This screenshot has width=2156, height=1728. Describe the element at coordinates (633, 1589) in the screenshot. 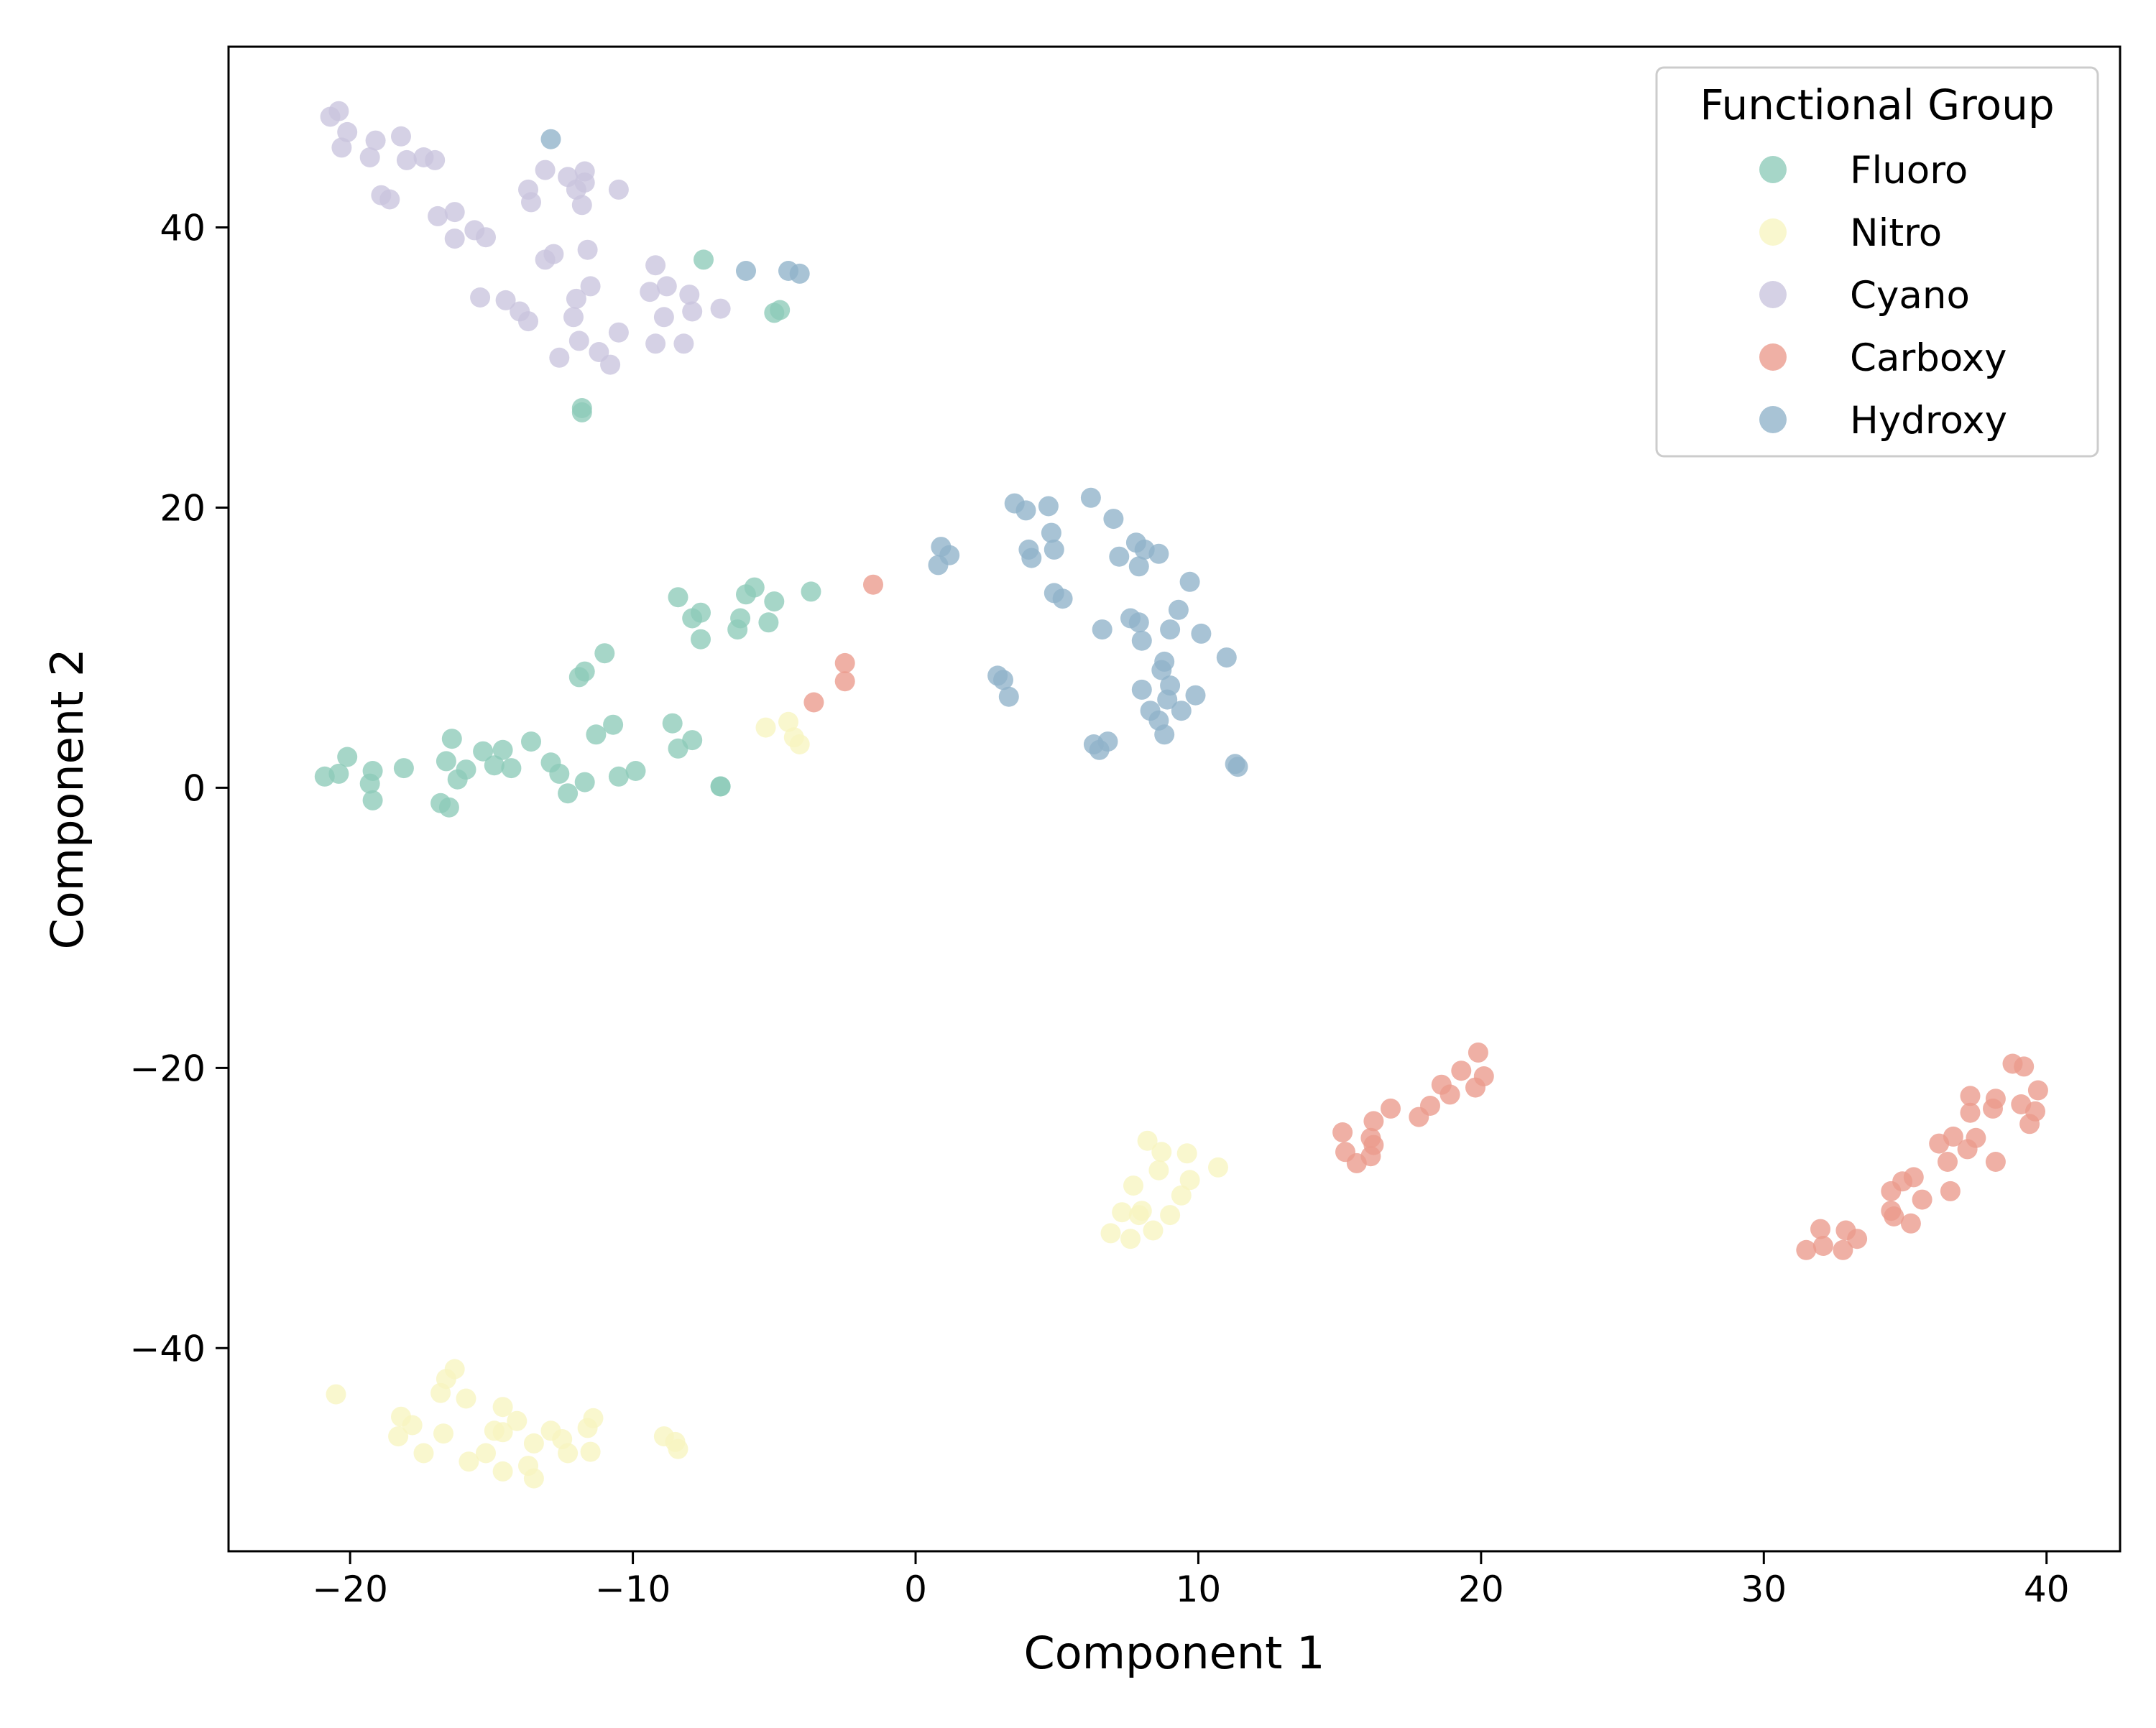

I see `x-tick-label: −10` at that location.